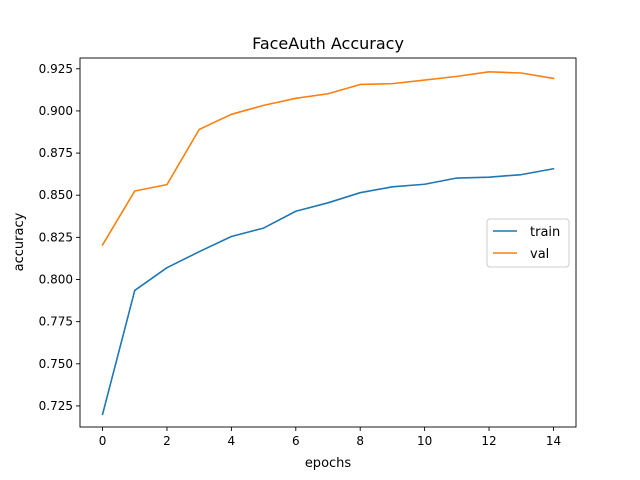  I want to click on chart-title: FaceAuth Accuracy, so click(328, 43).